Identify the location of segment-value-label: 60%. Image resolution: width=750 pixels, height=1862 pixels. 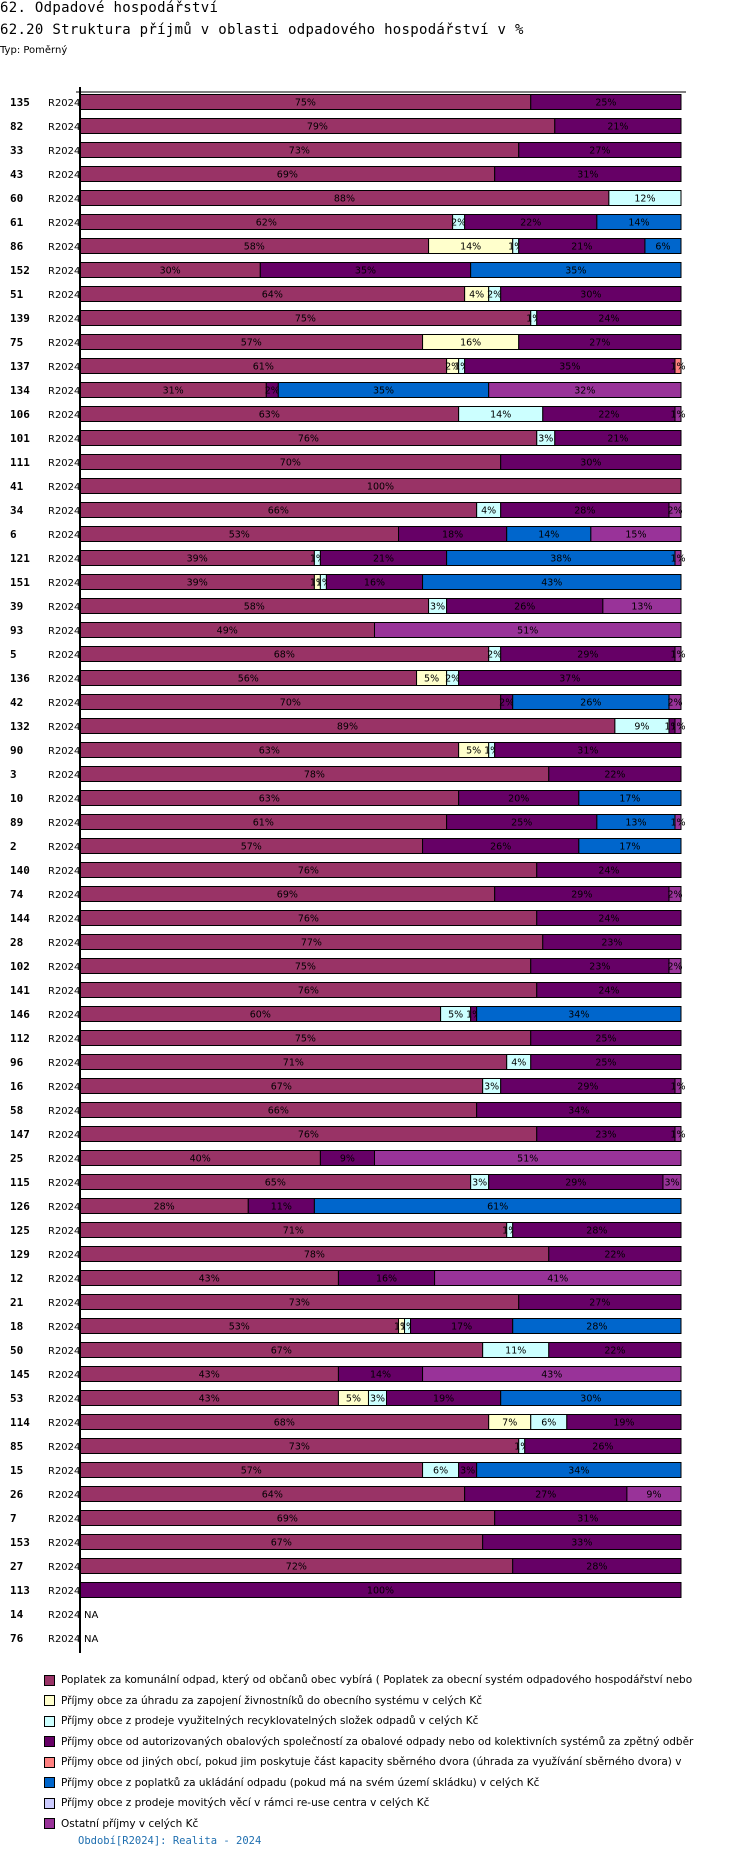
(260, 1015).